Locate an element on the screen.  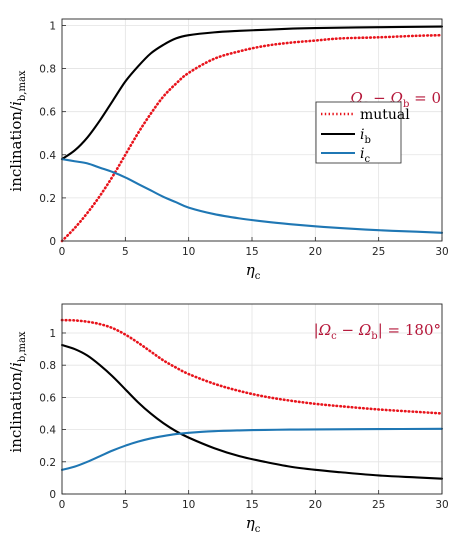
top-y-tick-label: 0.2 is located at coordinates (47, 199).